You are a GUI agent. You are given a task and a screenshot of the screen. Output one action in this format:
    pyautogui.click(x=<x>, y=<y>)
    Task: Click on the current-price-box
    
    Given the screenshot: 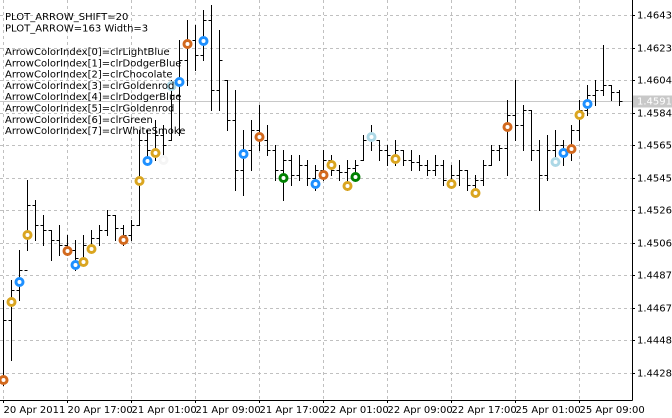 What is the action you would take?
    pyautogui.click(x=652, y=101)
    